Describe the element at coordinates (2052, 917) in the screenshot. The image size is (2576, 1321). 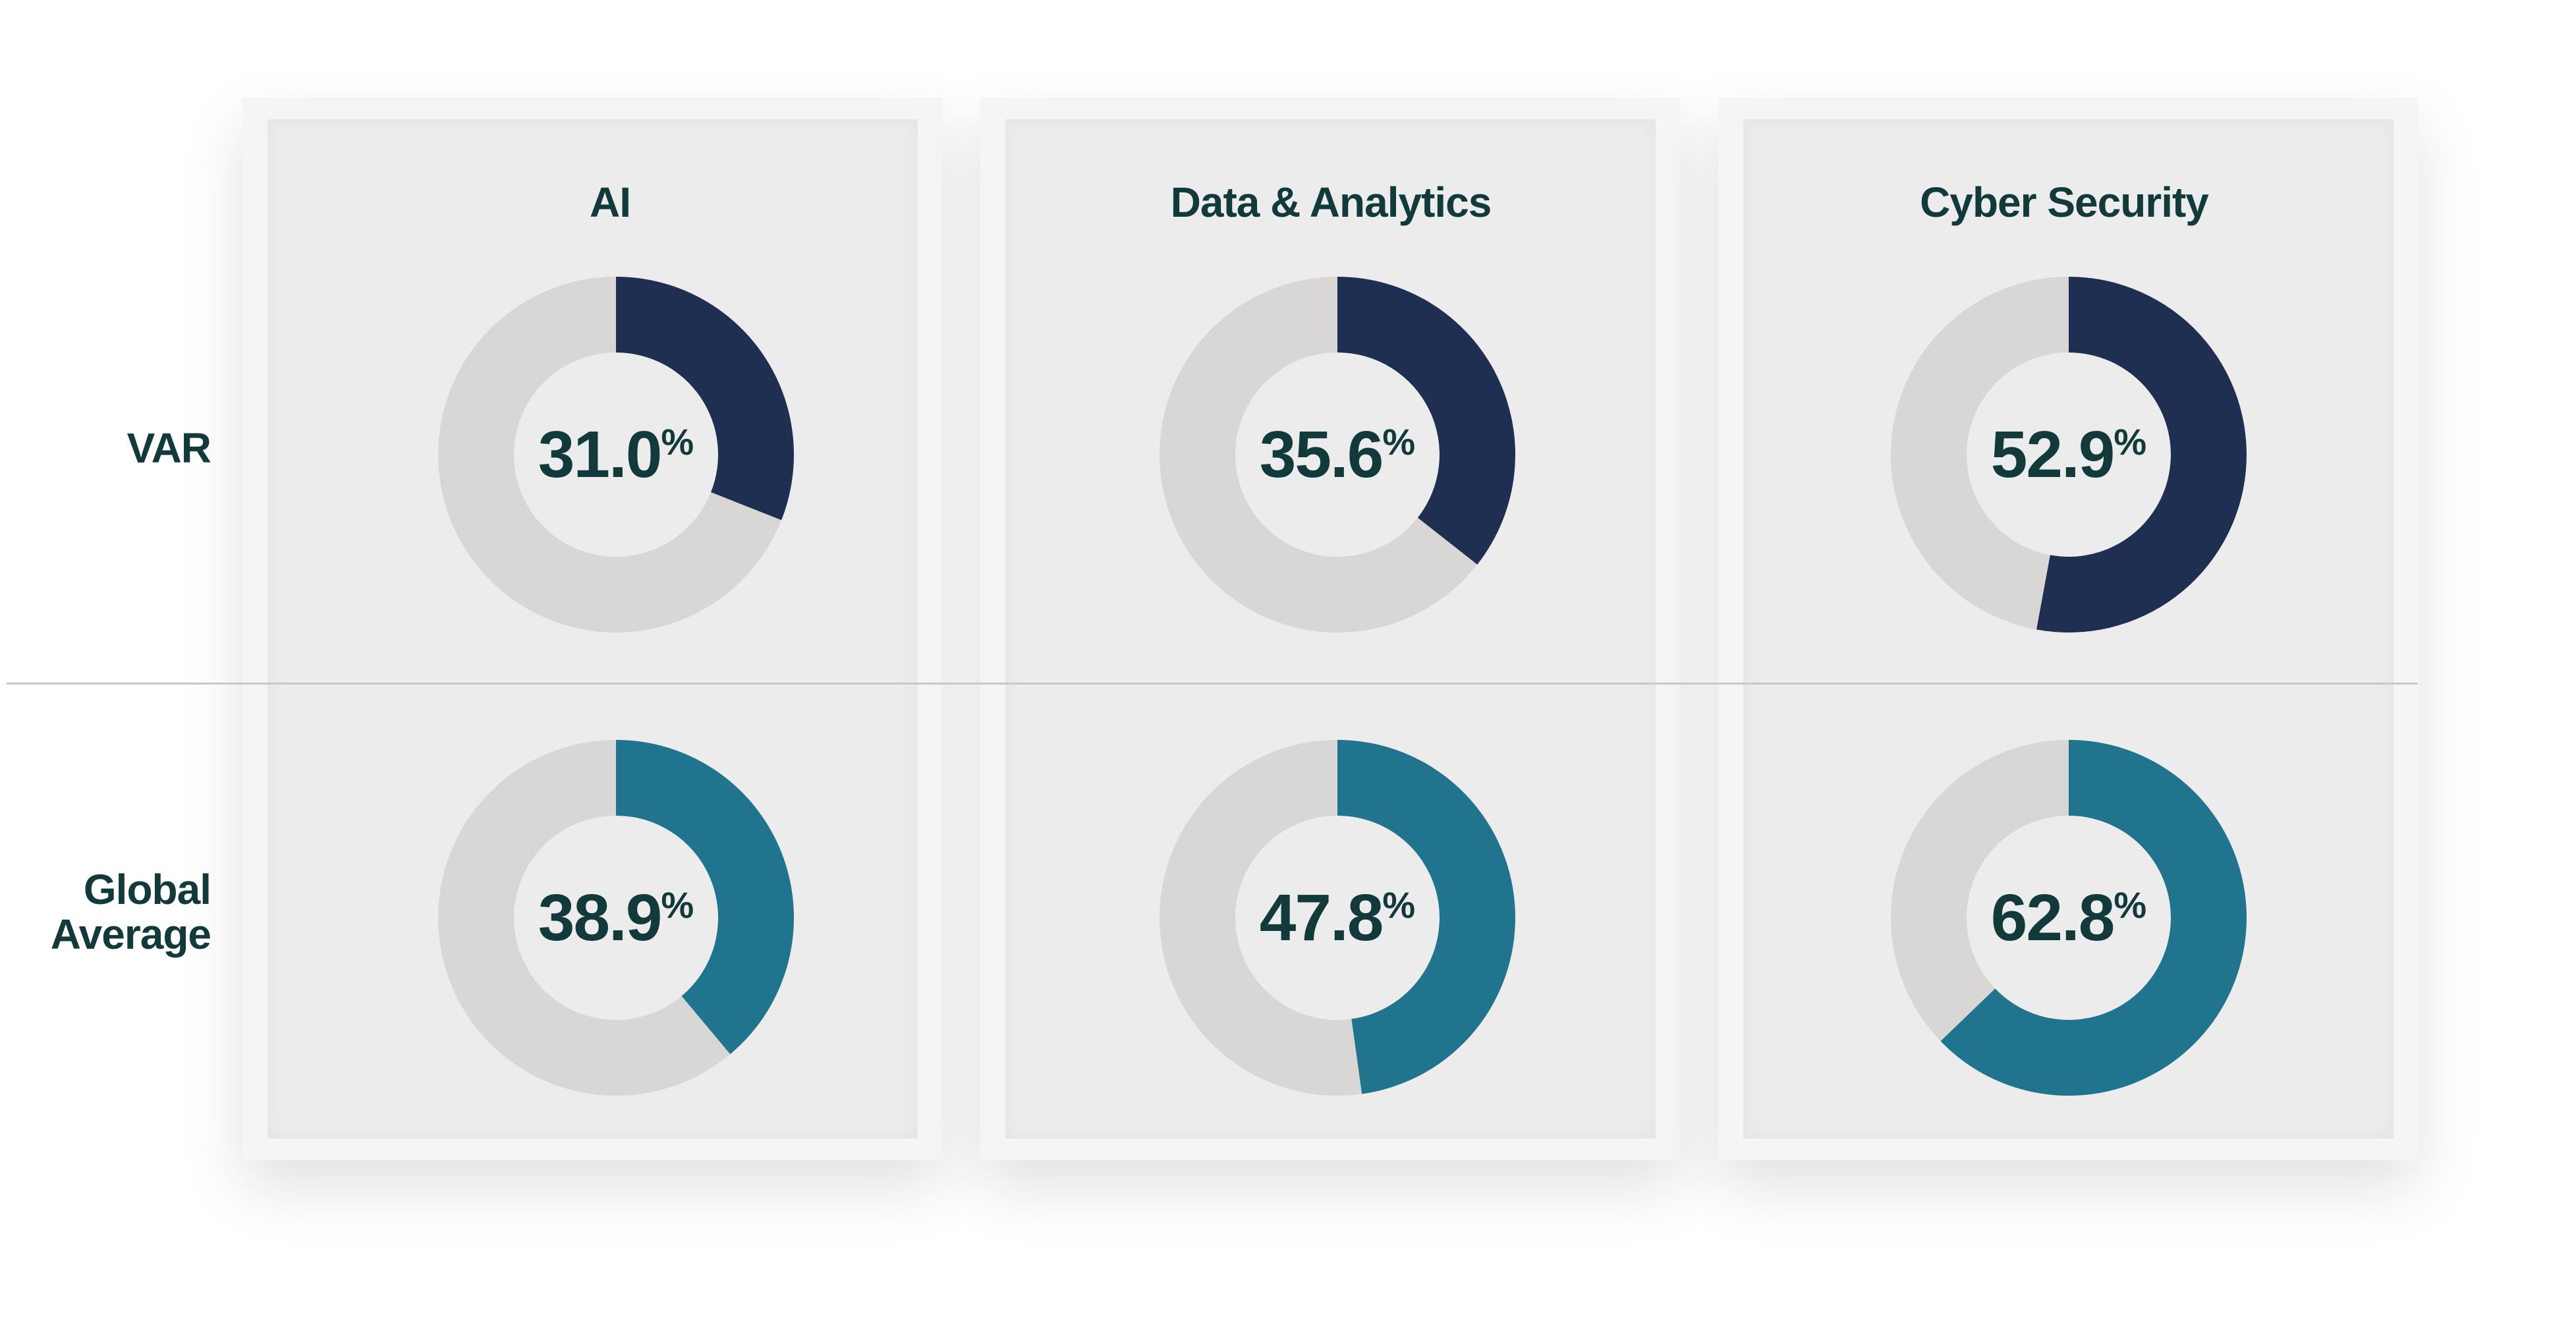
I see `donut-value-number: 62.8` at that location.